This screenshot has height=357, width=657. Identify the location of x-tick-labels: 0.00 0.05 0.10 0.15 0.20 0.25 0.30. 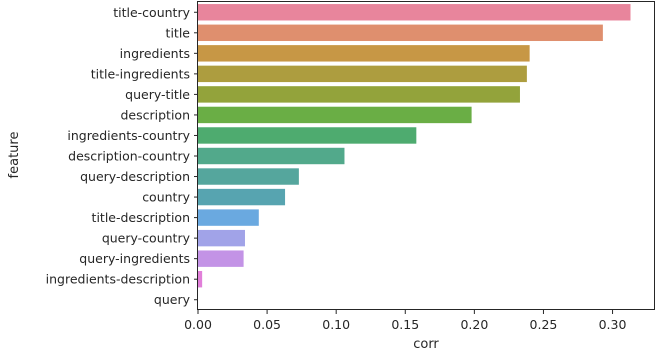
(405, 321).